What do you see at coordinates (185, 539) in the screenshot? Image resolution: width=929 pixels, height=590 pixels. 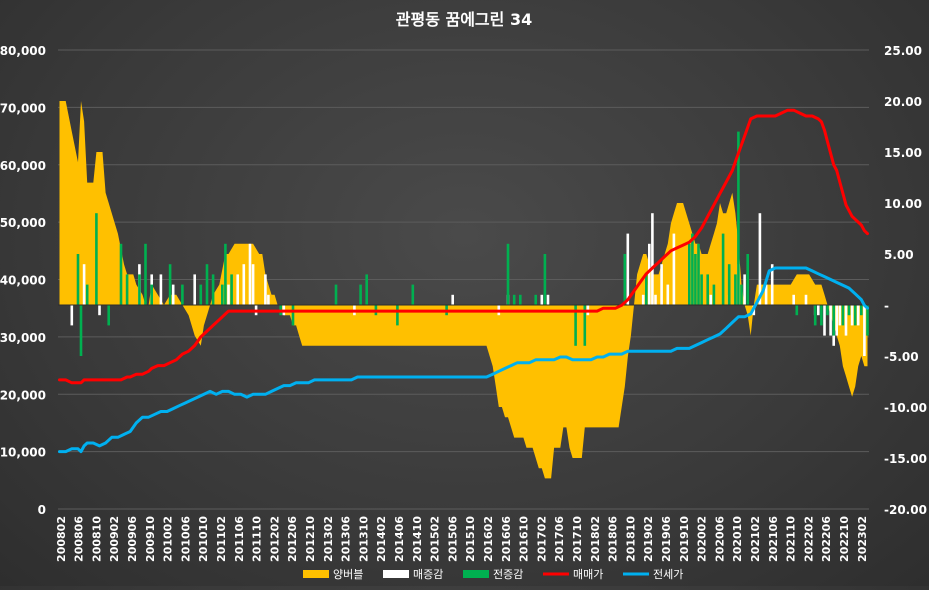 I see `x-tick-label: 201006` at bounding box center [185, 539].